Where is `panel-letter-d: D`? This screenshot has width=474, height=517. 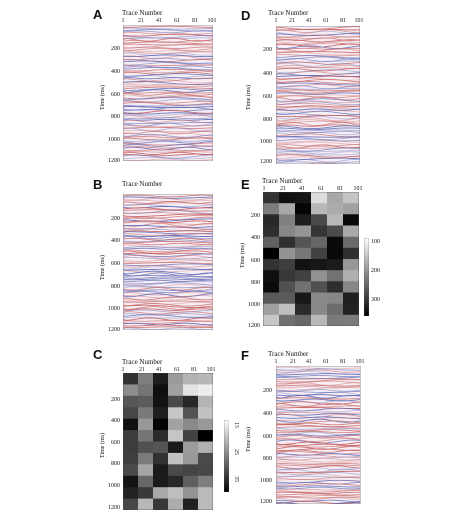 panel-letter-d: D is located at coordinates (246, 15).